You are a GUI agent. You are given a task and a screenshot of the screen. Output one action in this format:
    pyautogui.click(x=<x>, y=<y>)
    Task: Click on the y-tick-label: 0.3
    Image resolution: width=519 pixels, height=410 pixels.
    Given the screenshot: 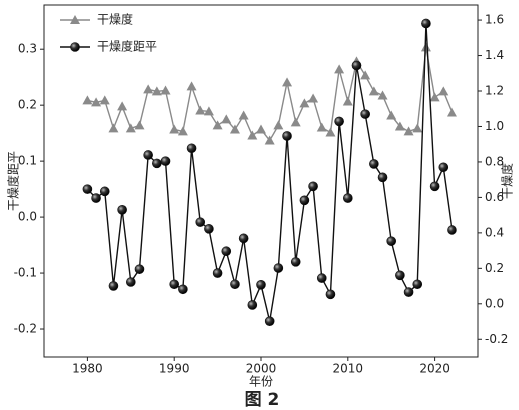 What is the action you would take?
    pyautogui.click(x=27, y=49)
    